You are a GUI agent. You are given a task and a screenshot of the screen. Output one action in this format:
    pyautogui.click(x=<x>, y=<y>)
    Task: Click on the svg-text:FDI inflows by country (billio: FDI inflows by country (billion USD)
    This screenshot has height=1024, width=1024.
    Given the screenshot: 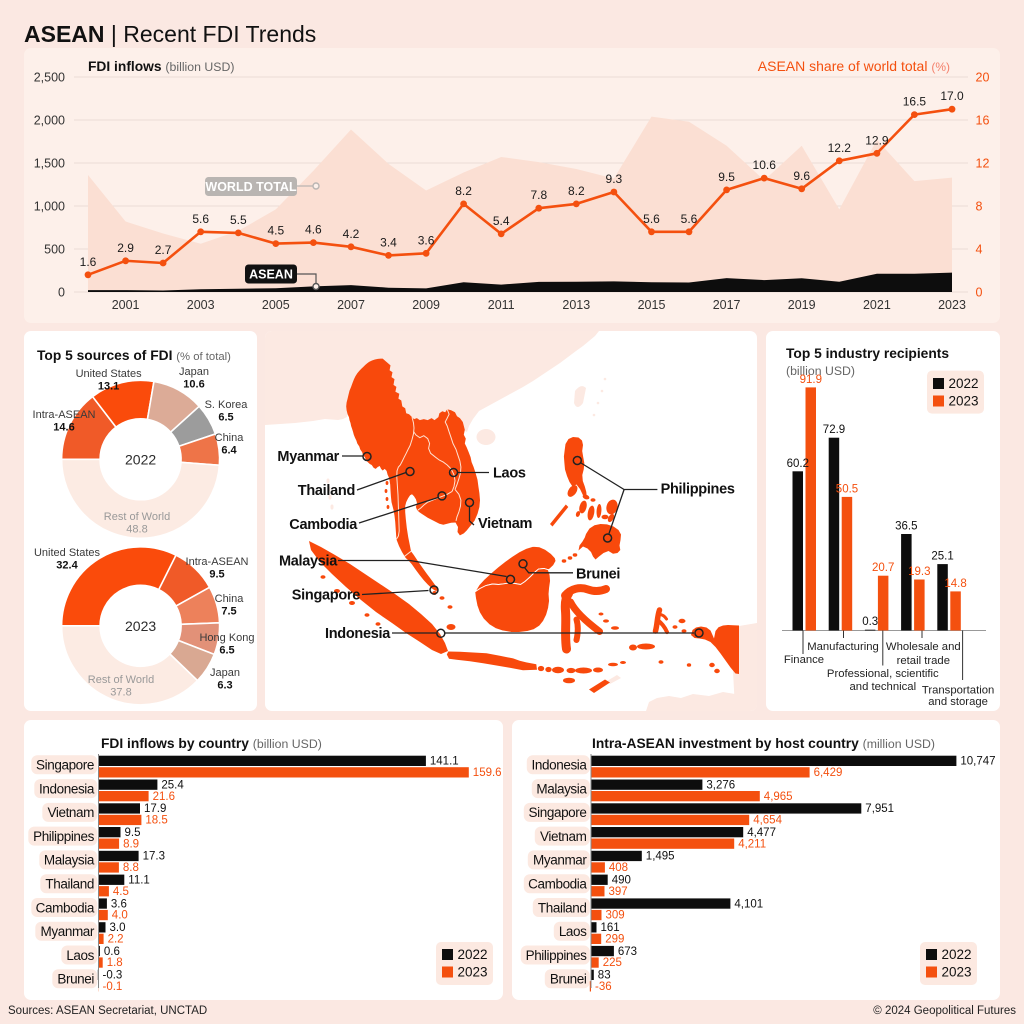 What is the action you would take?
    pyautogui.click(x=211, y=743)
    